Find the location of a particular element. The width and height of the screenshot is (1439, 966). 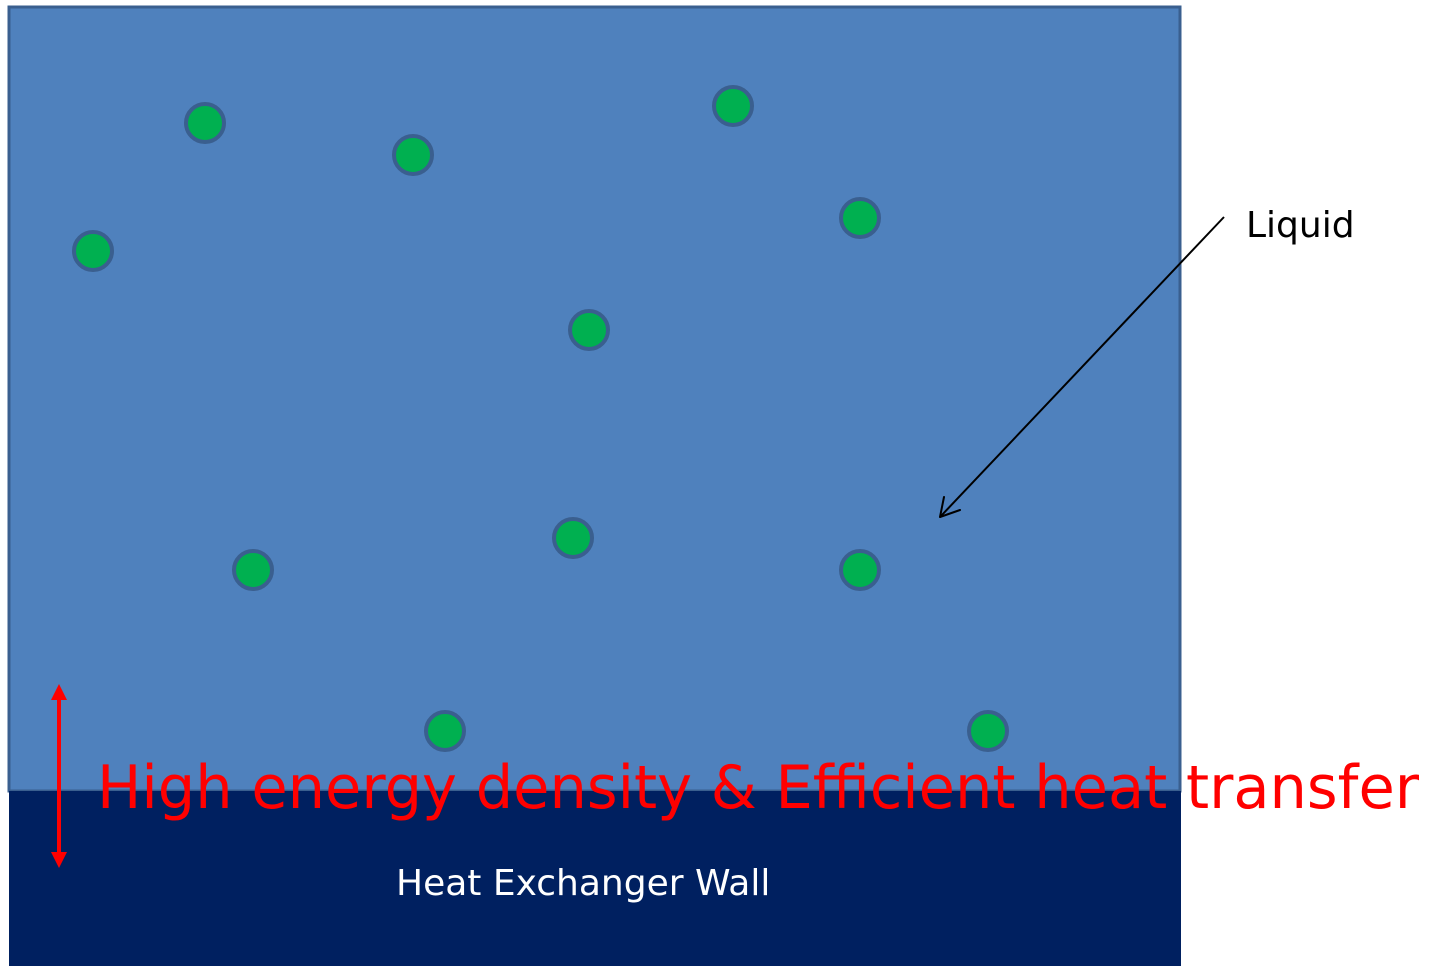

callout-arrowhead is located at coordinates (950, 507).